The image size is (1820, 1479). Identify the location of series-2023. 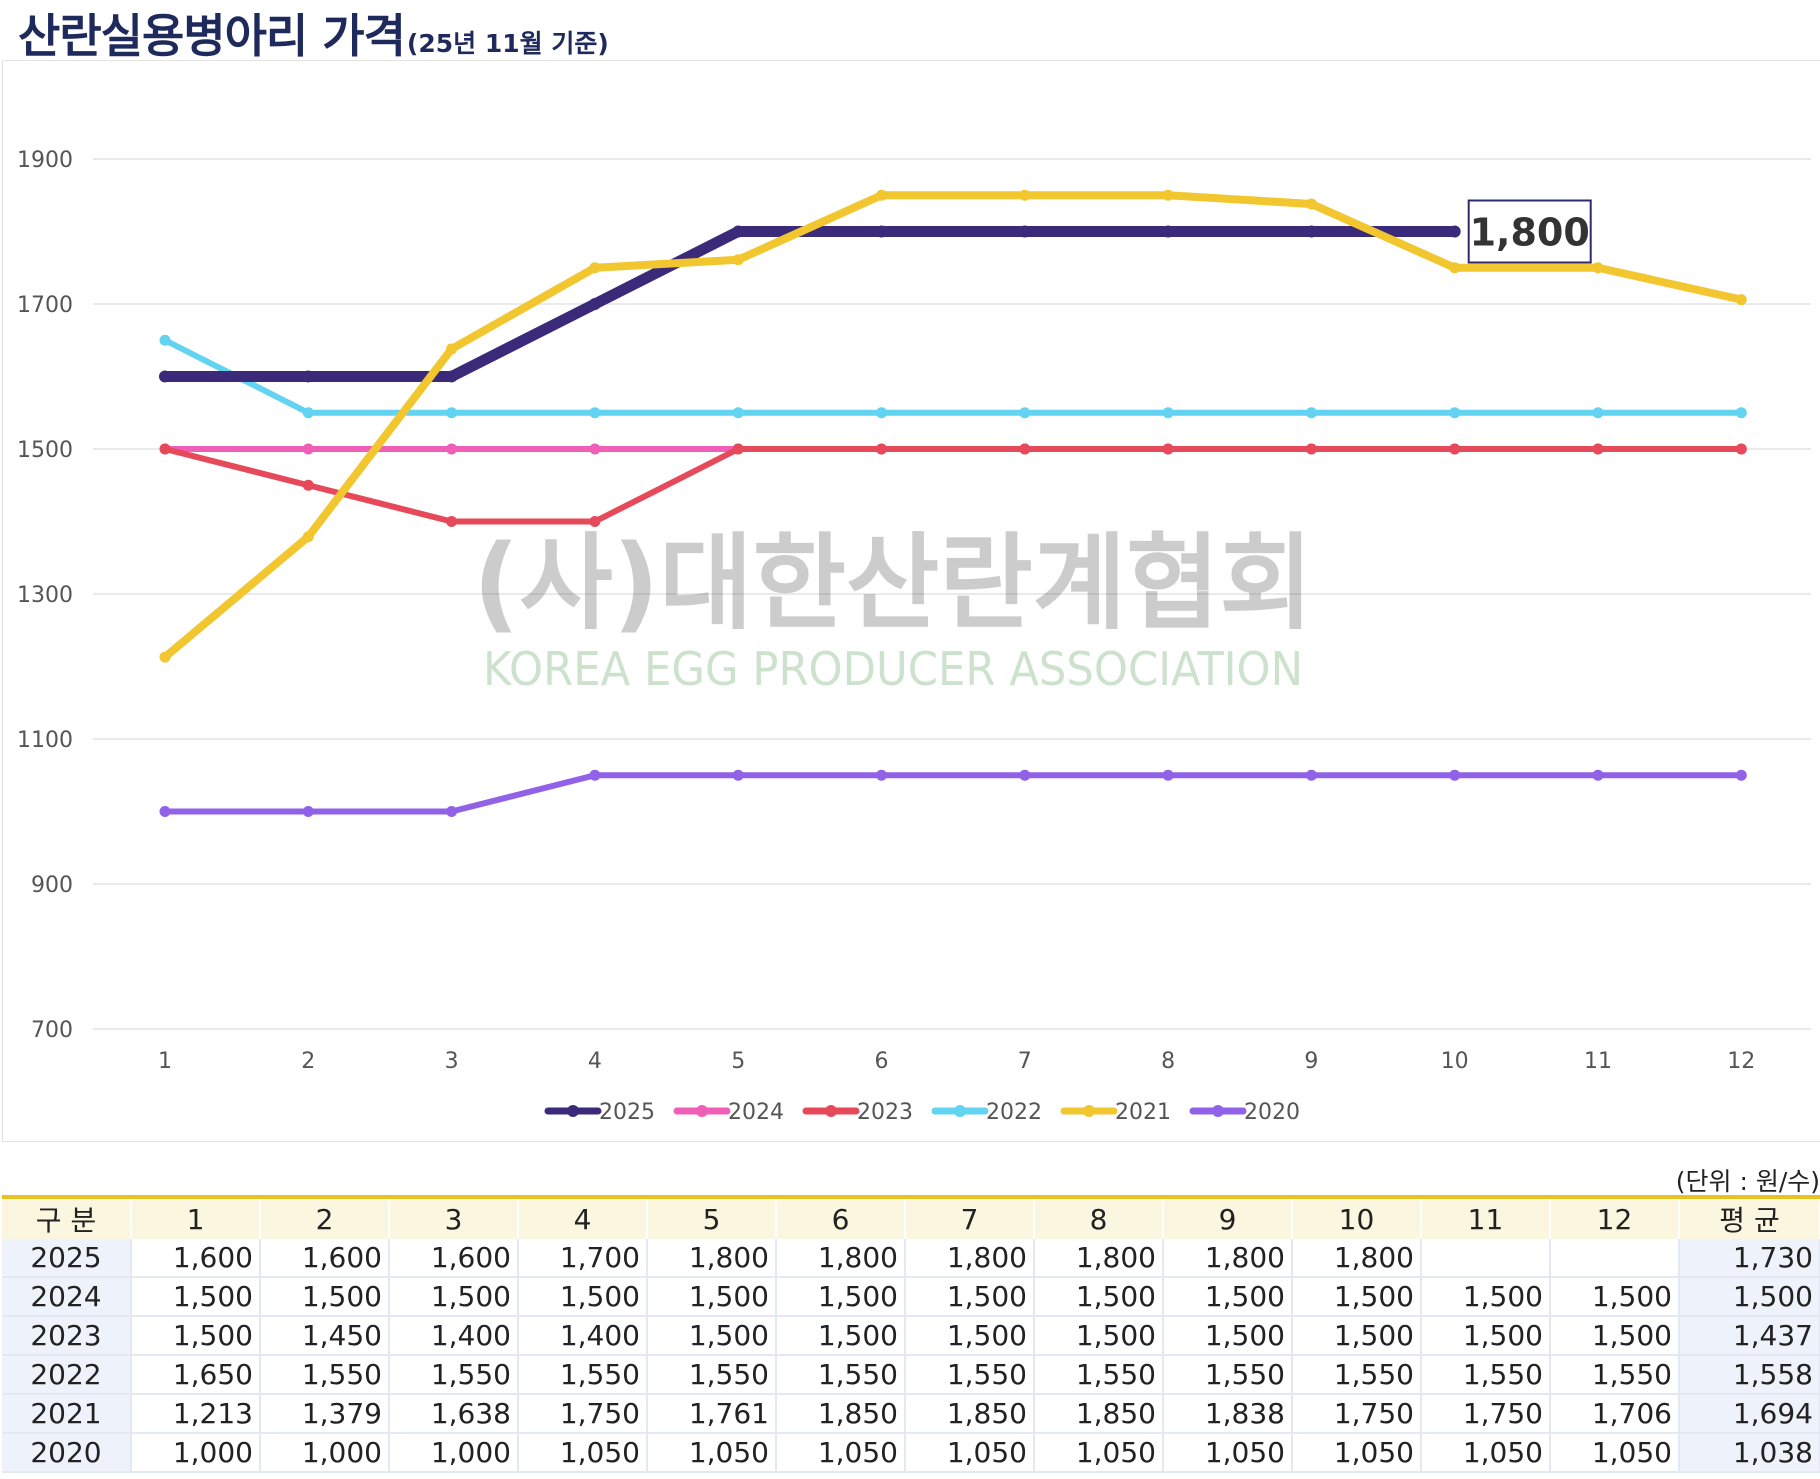
(953, 485).